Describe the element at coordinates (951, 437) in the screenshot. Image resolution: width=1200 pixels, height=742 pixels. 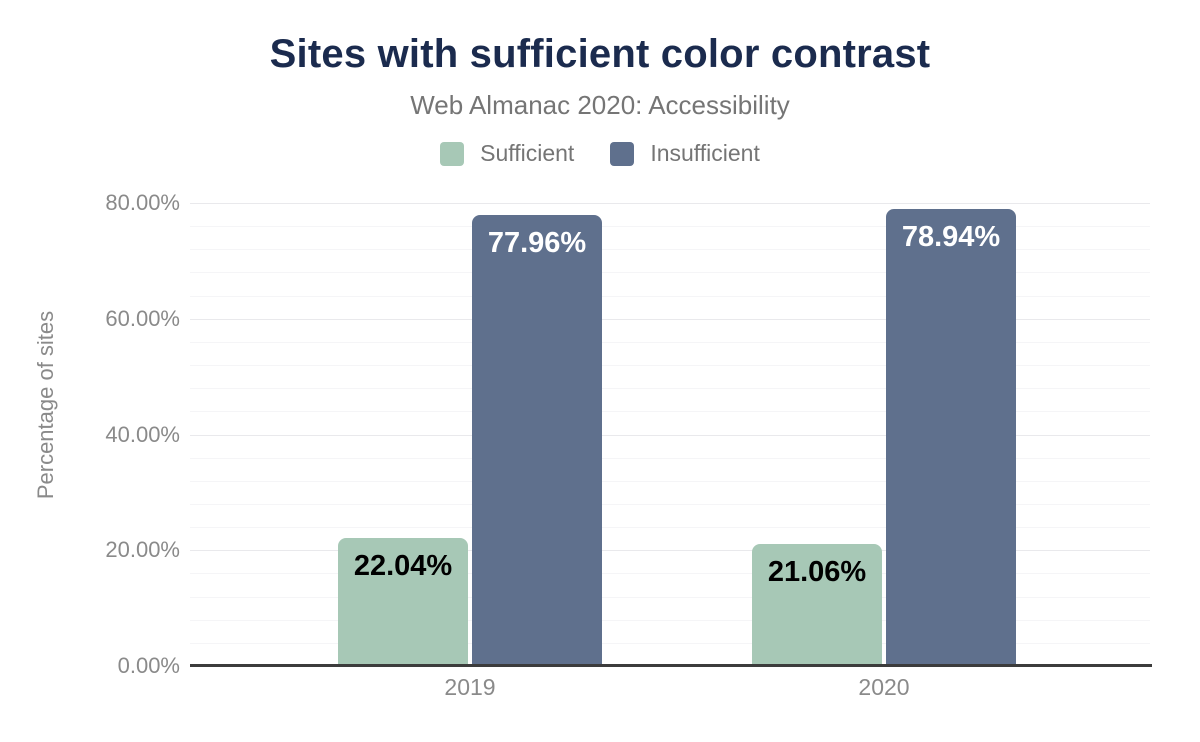
I see `bar-insufficient-2020: 78.94%` at that location.